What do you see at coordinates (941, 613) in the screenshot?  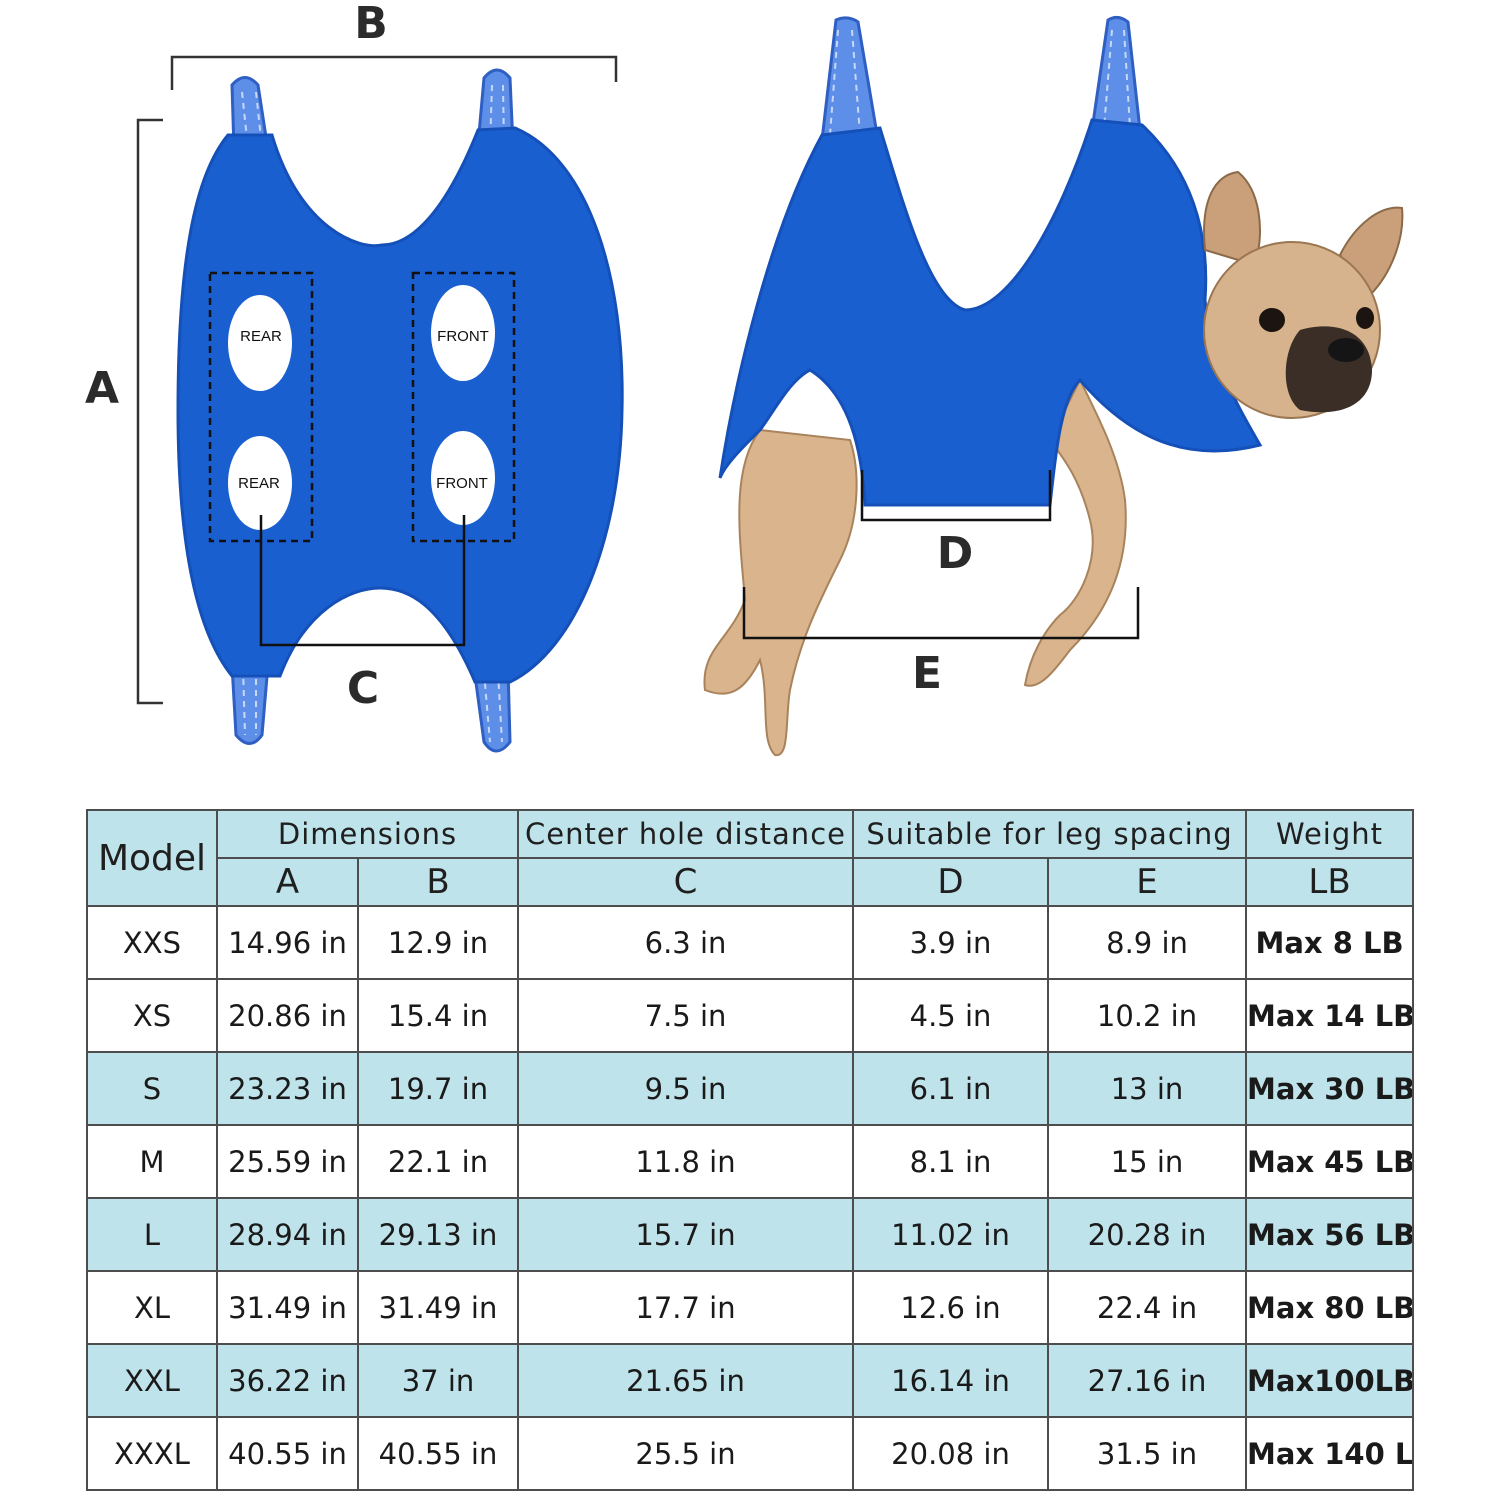 I see `dimension-e-bracket` at bounding box center [941, 613].